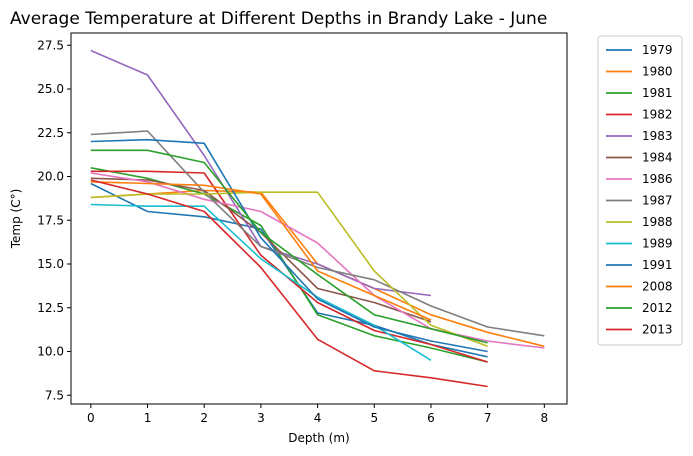  Describe the element at coordinates (657, 222) in the screenshot. I see `legend-label: 1988` at that location.